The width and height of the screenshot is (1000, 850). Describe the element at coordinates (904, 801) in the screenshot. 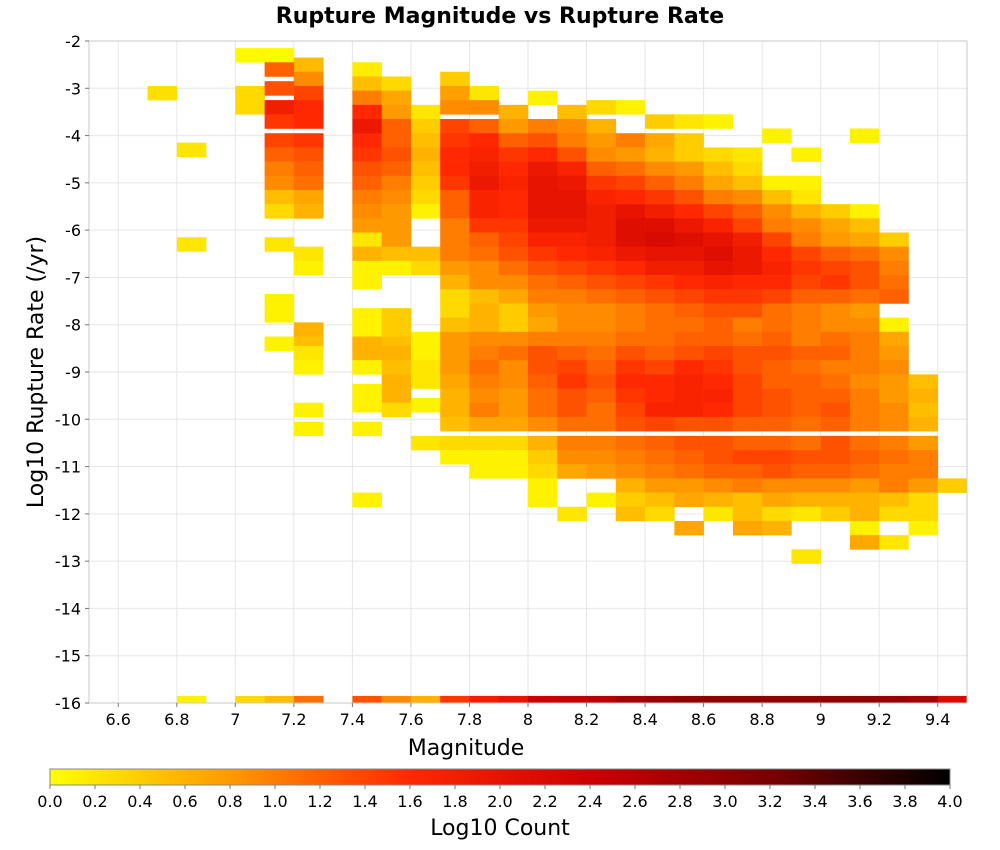

I see `colorbar-tick-label: 3.8` at that location.